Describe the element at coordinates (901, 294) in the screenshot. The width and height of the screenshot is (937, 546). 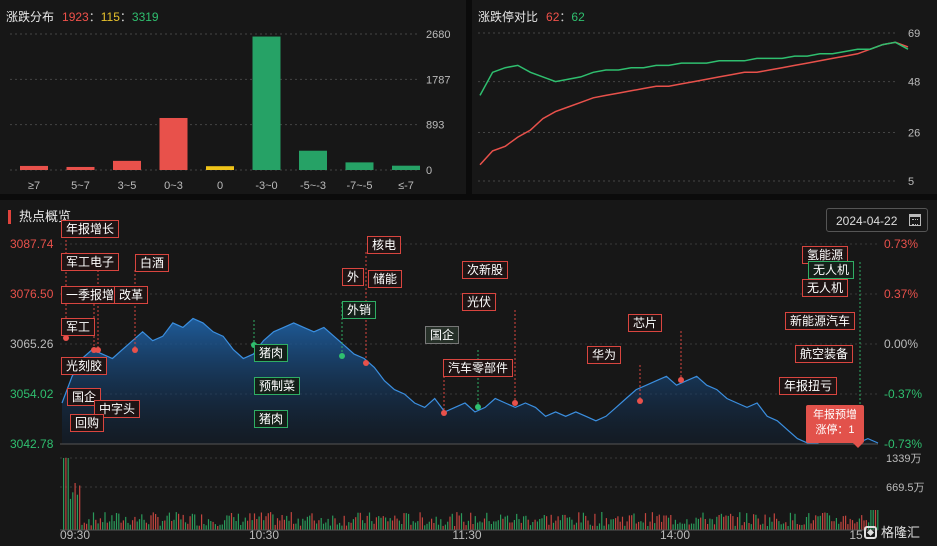
I see `percent-tick-label: 0.37%` at that location.